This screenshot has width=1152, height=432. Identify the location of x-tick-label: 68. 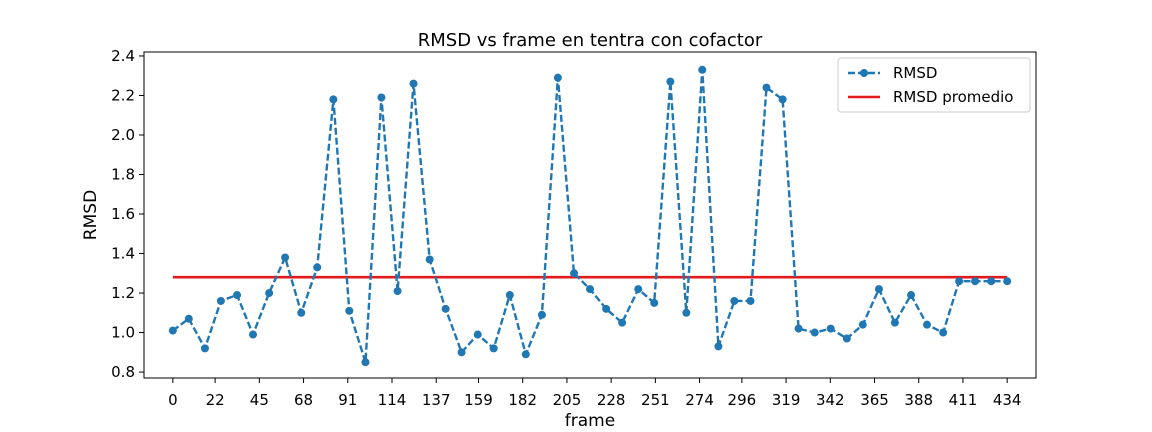
(303, 400).